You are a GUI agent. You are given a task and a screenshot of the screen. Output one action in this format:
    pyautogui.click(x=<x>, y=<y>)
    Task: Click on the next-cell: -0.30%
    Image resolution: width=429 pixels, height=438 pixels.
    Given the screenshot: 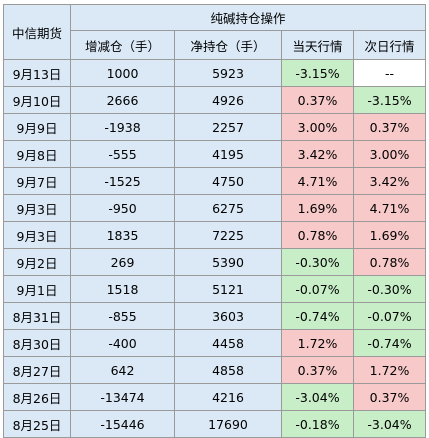 What is the action you would take?
    pyautogui.click(x=389, y=289)
    